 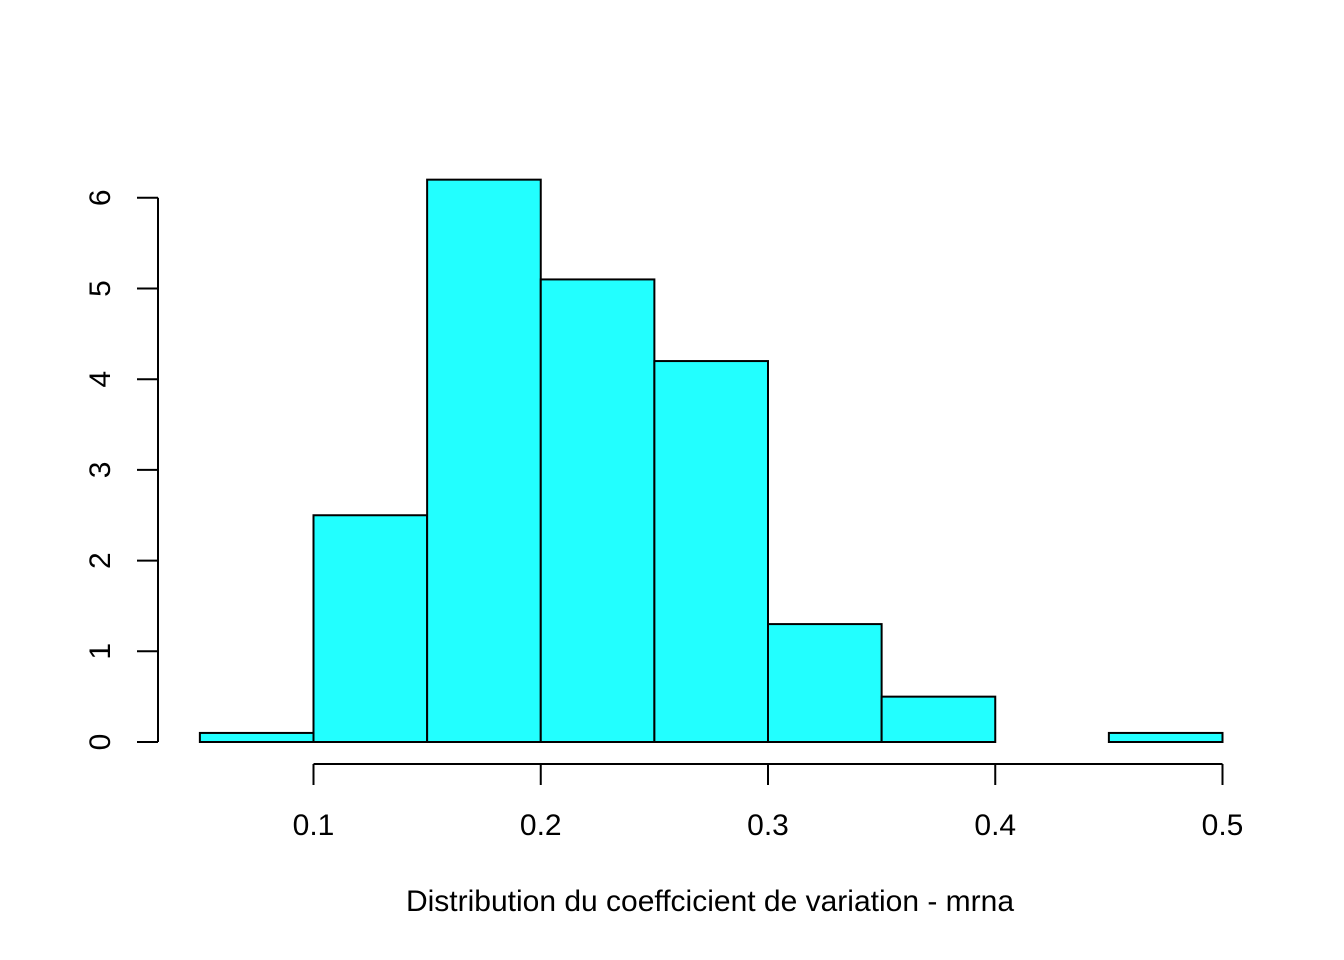 What do you see at coordinates (541, 825) in the screenshot?
I see `x-tick-label: 0.2` at bounding box center [541, 825].